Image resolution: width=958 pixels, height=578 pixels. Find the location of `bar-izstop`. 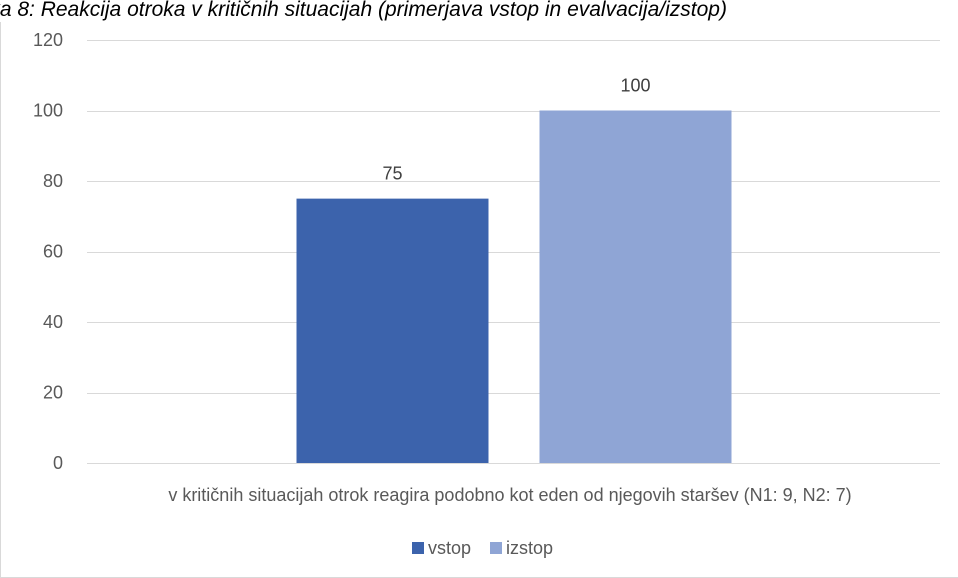

bar-izstop is located at coordinates (635, 286).